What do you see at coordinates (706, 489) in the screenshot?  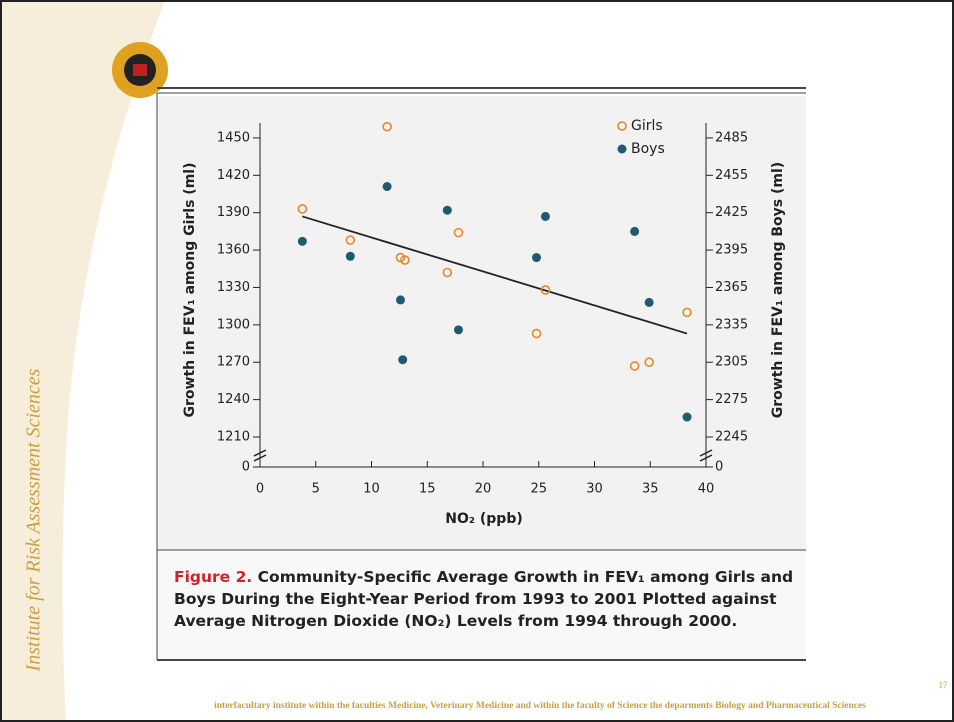 I see `x-tick-label: 40` at bounding box center [706, 489].